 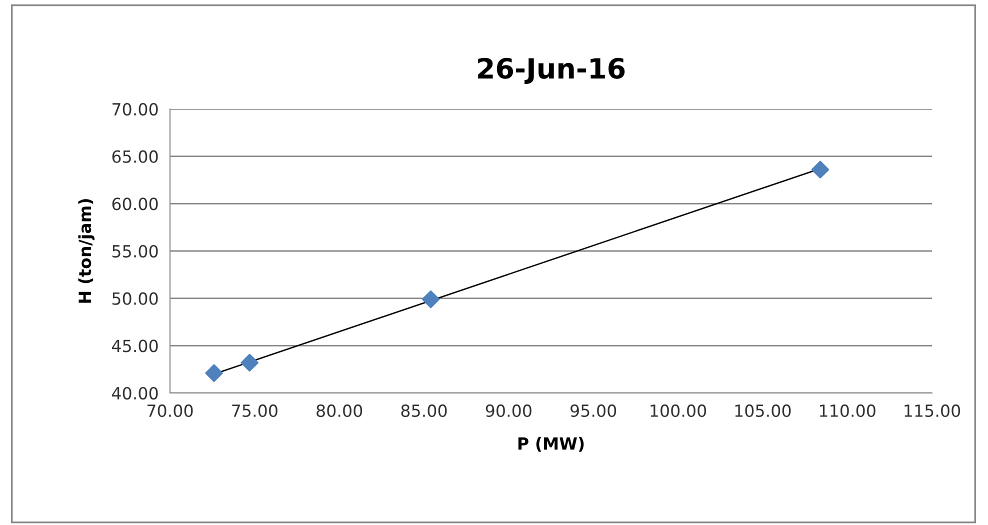 What do you see at coordinates (551, 71) in the screenshot?
I see `chart-title: 26-Jun-16` at bounding box center [551, 71].